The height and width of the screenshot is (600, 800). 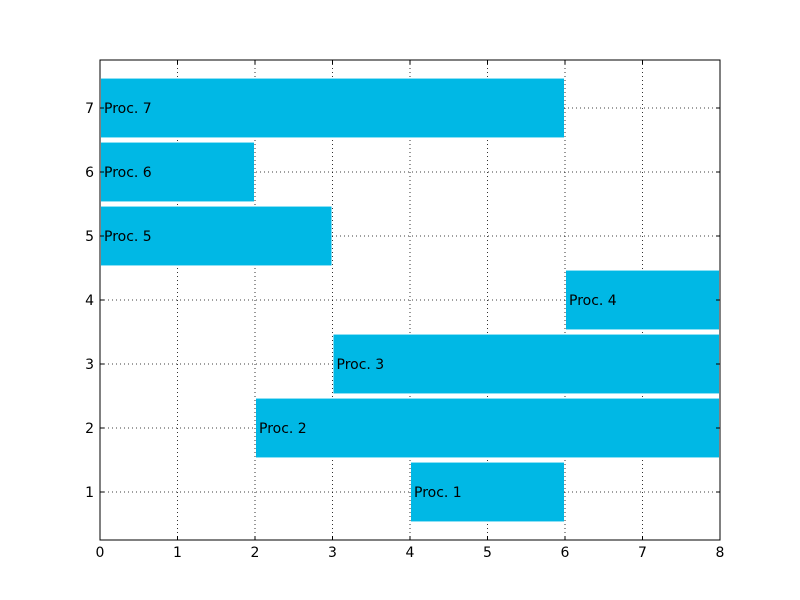 What do you see at coordinates (100, 553) in the screenshot?
I see `x-tick-label: 0` at bounding box center [100, 553].